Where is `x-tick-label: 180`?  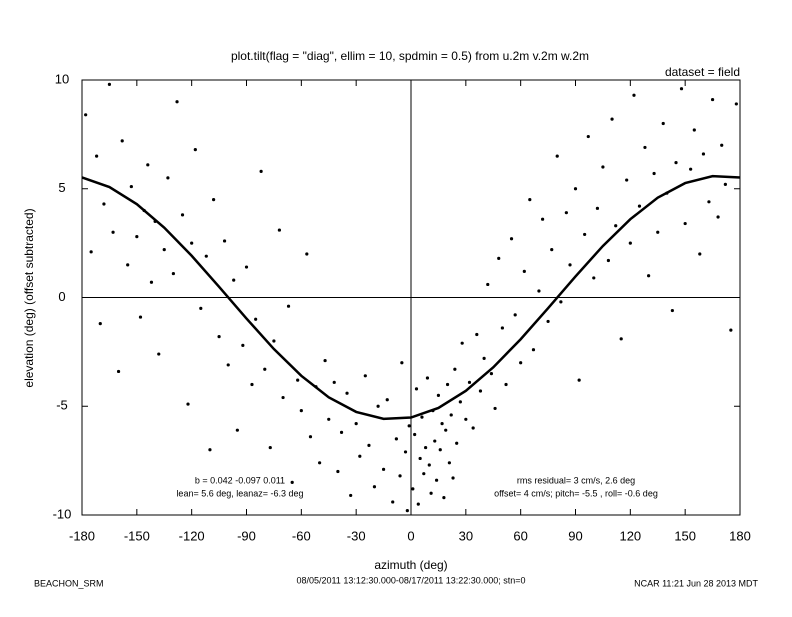
x-tick-label: 180 is located at coordinates (740, 535).